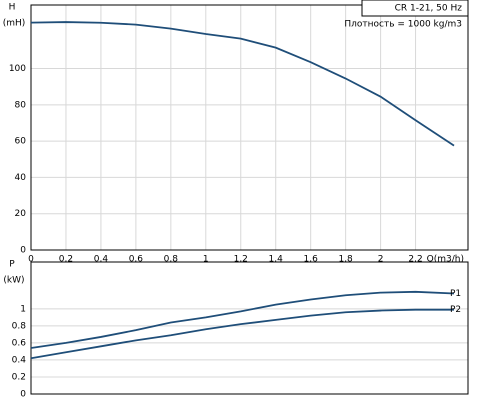  I want to click on y-axis-label: H, so click(12, 8).